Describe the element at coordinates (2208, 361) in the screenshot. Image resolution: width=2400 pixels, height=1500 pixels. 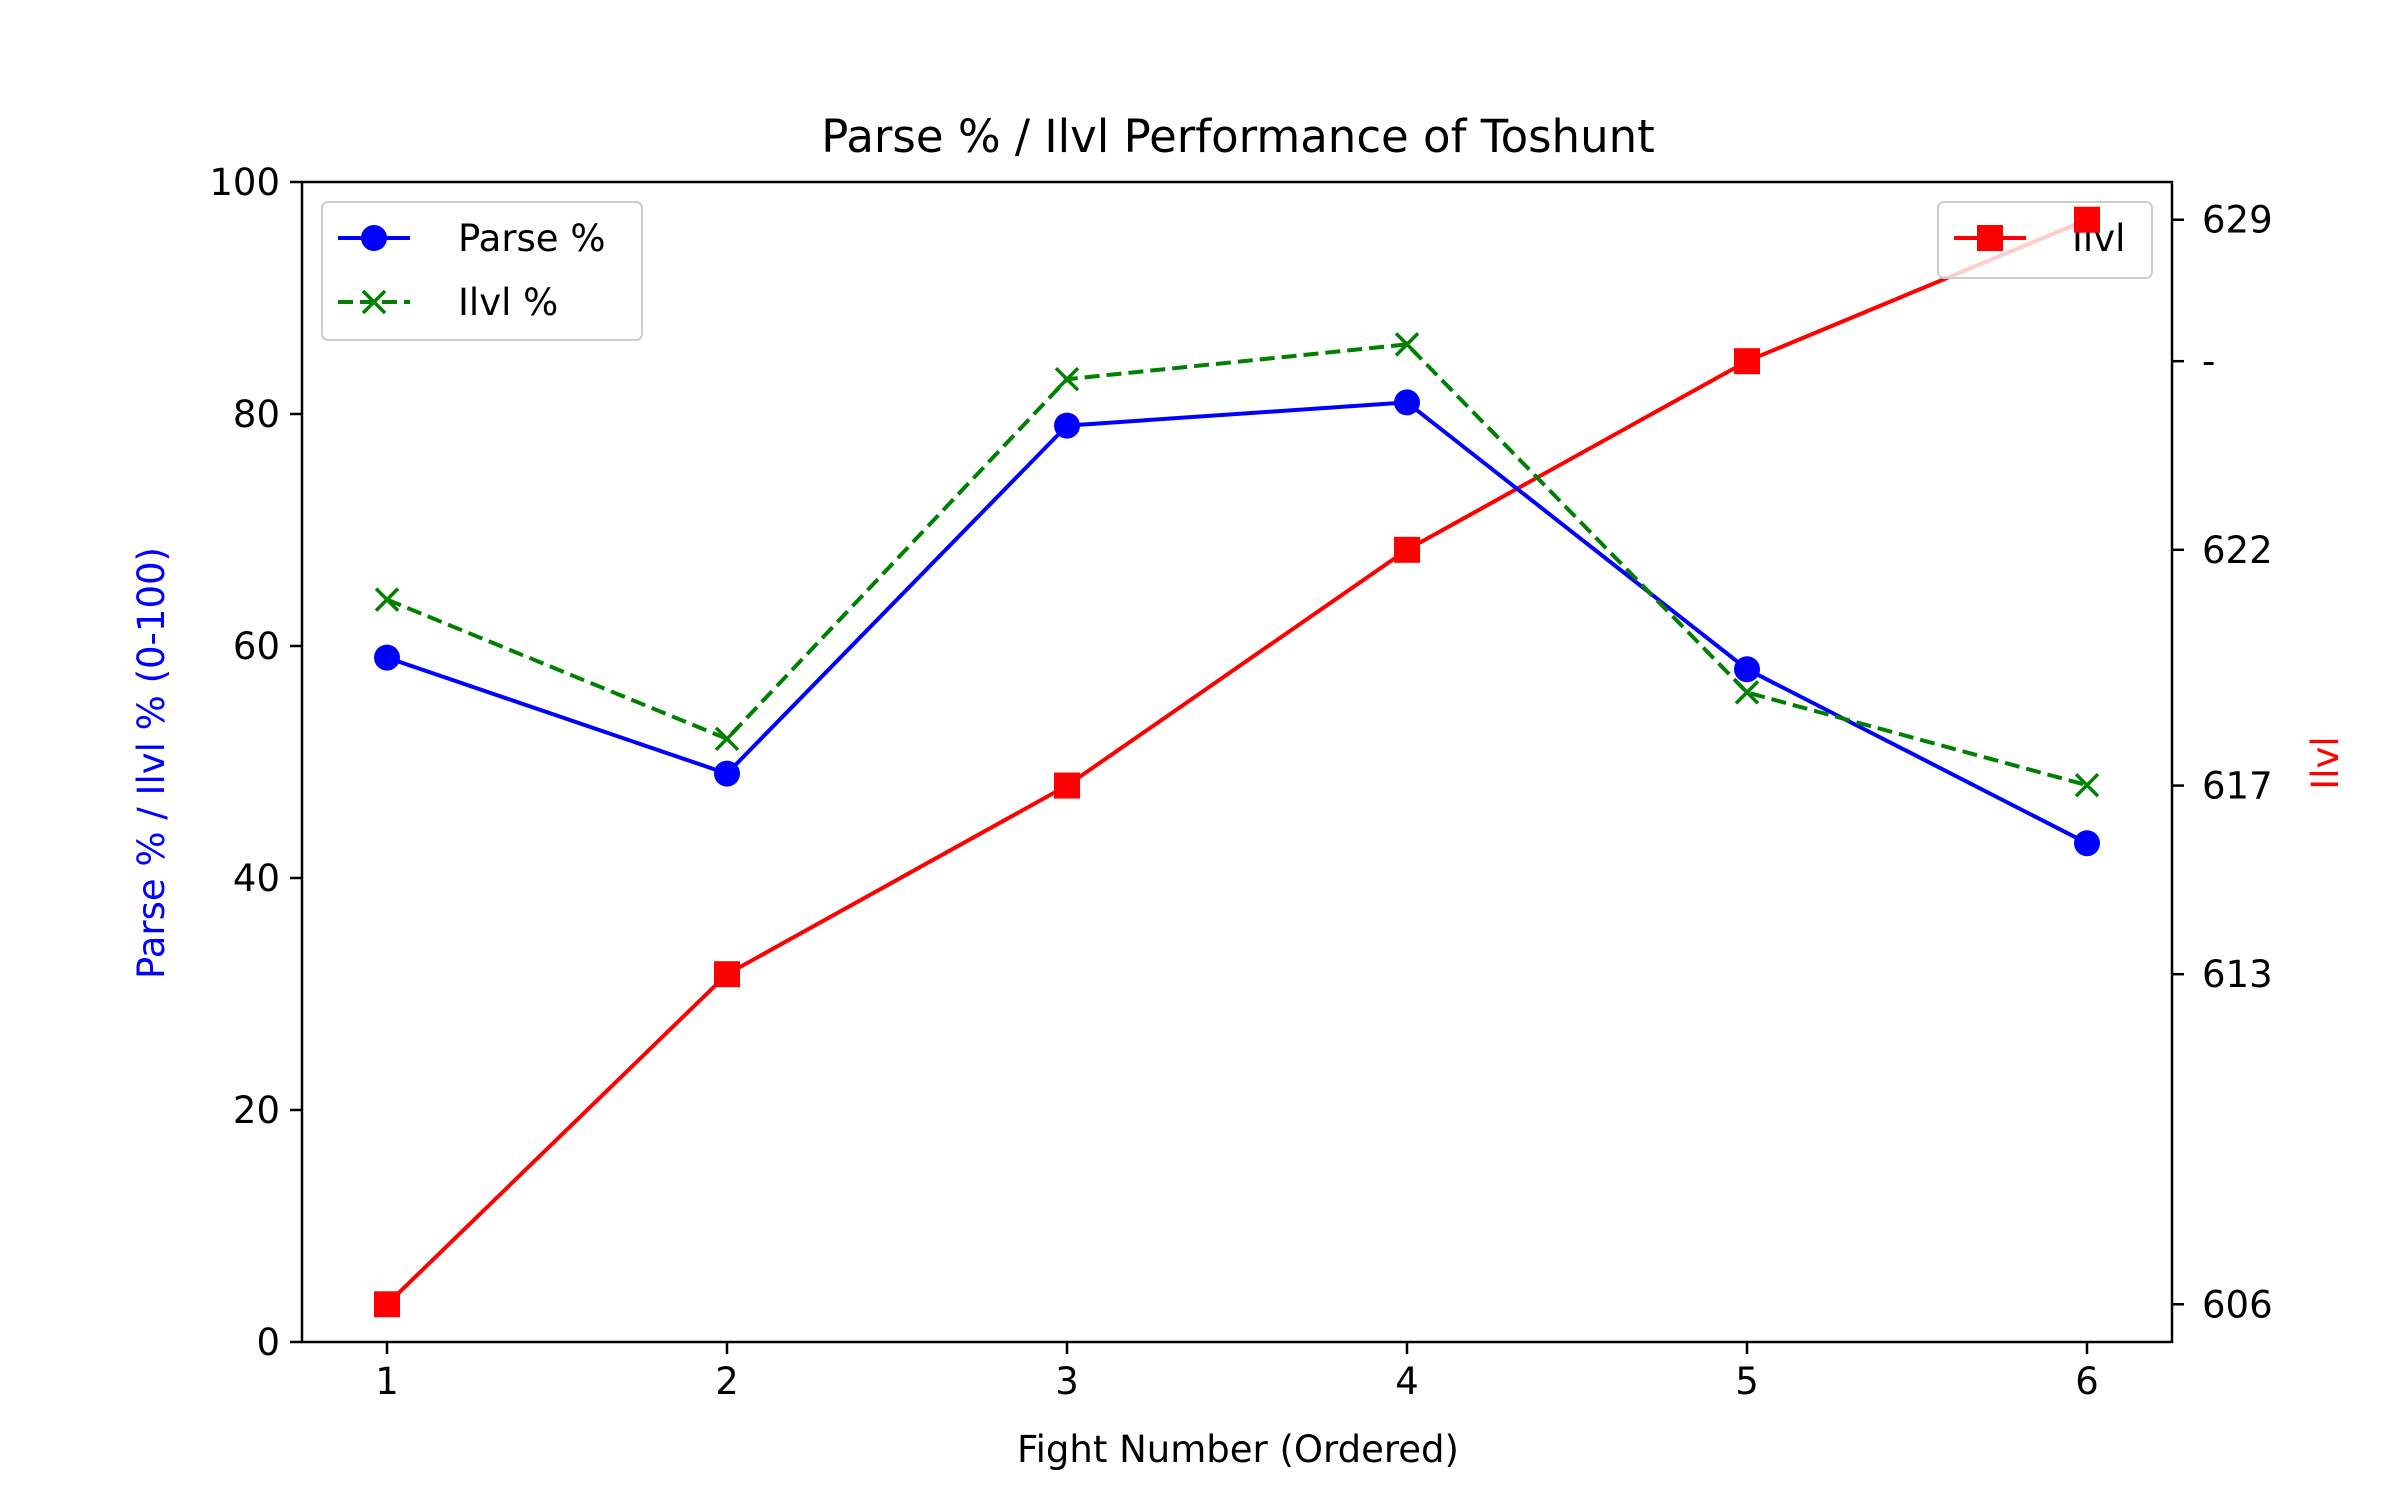
I see `y-right-tick-label: -` at that location.